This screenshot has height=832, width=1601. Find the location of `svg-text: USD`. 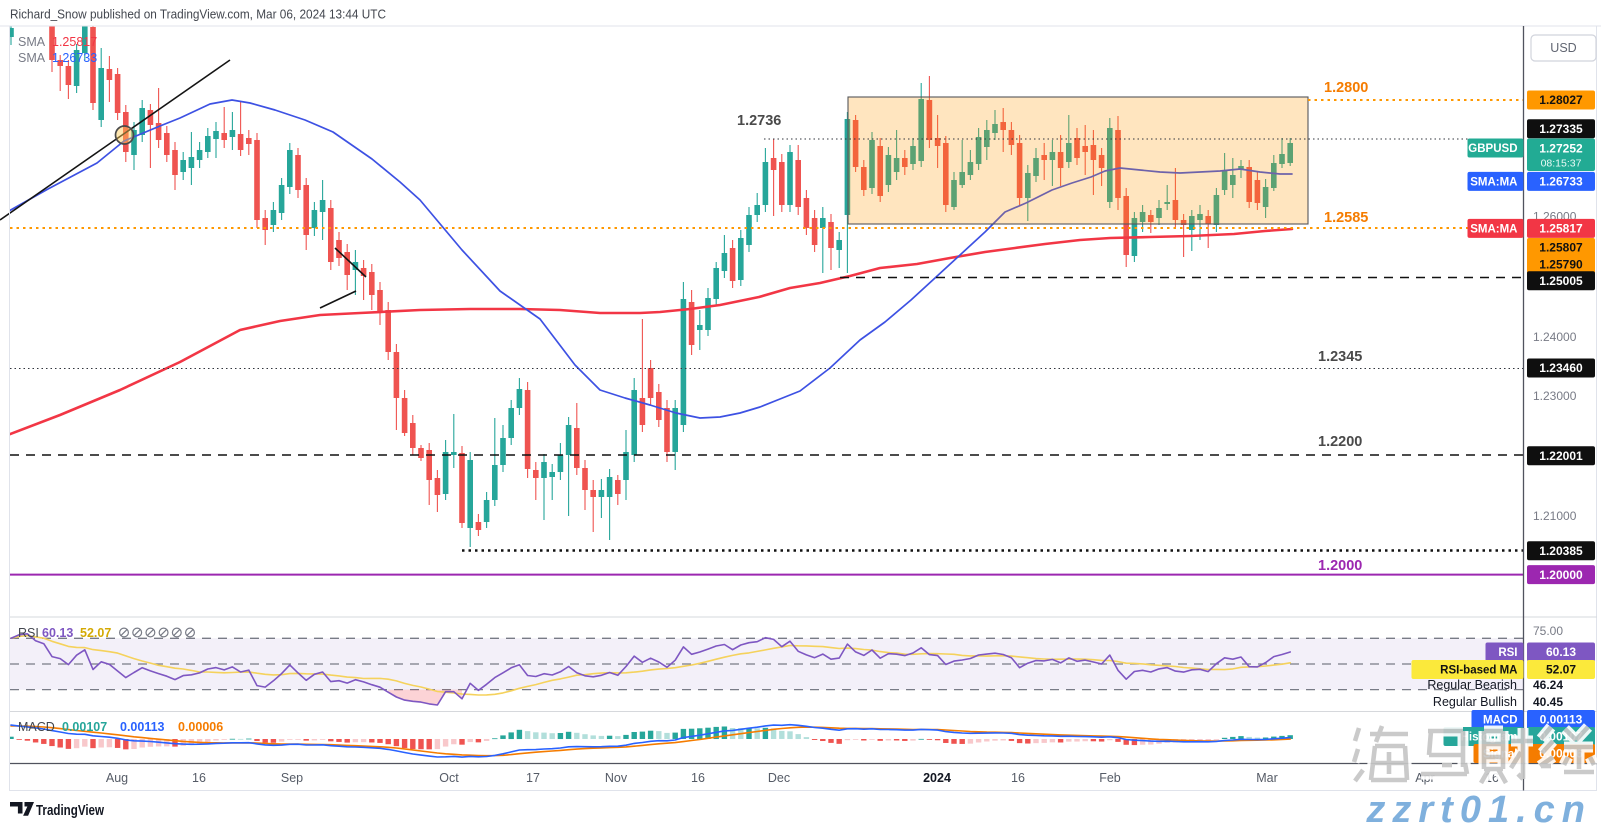

svg-text: USD is located at coordinates (1563, 48).